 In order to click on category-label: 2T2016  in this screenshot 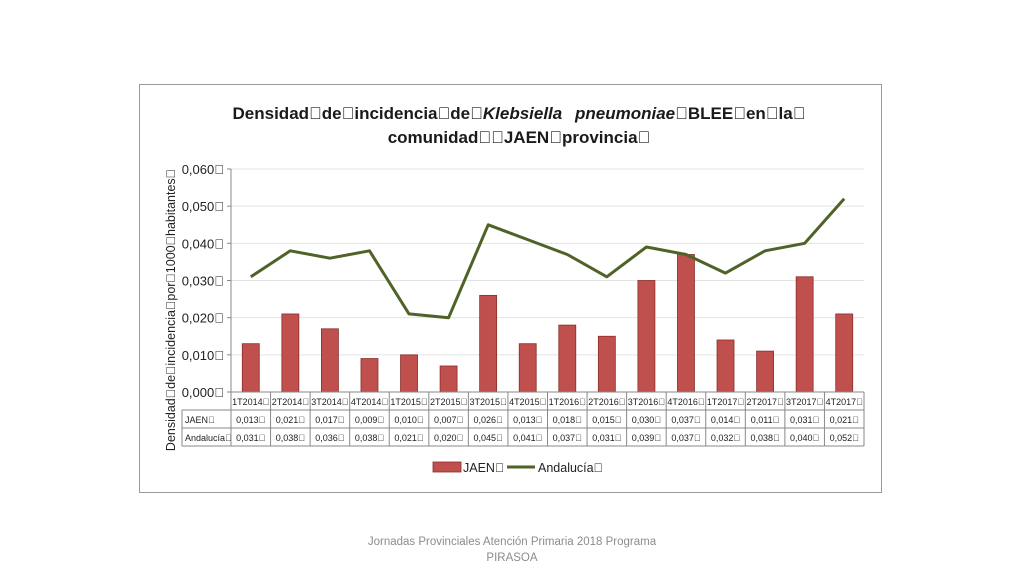, I will do `click(606, 402)`.